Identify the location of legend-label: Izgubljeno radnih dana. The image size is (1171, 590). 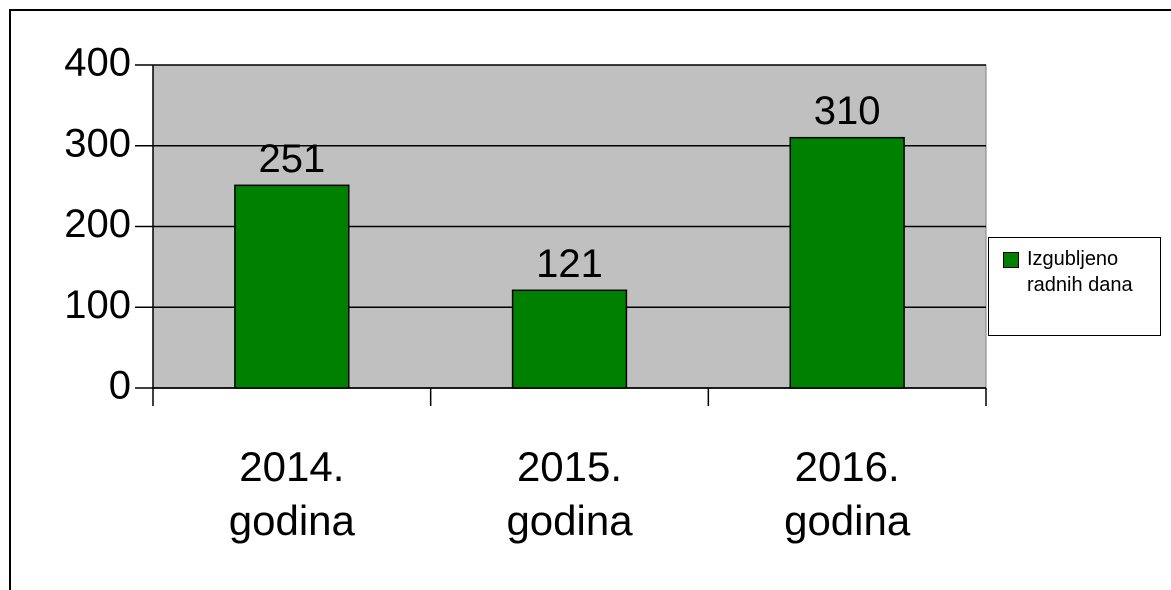
(1080, 272).